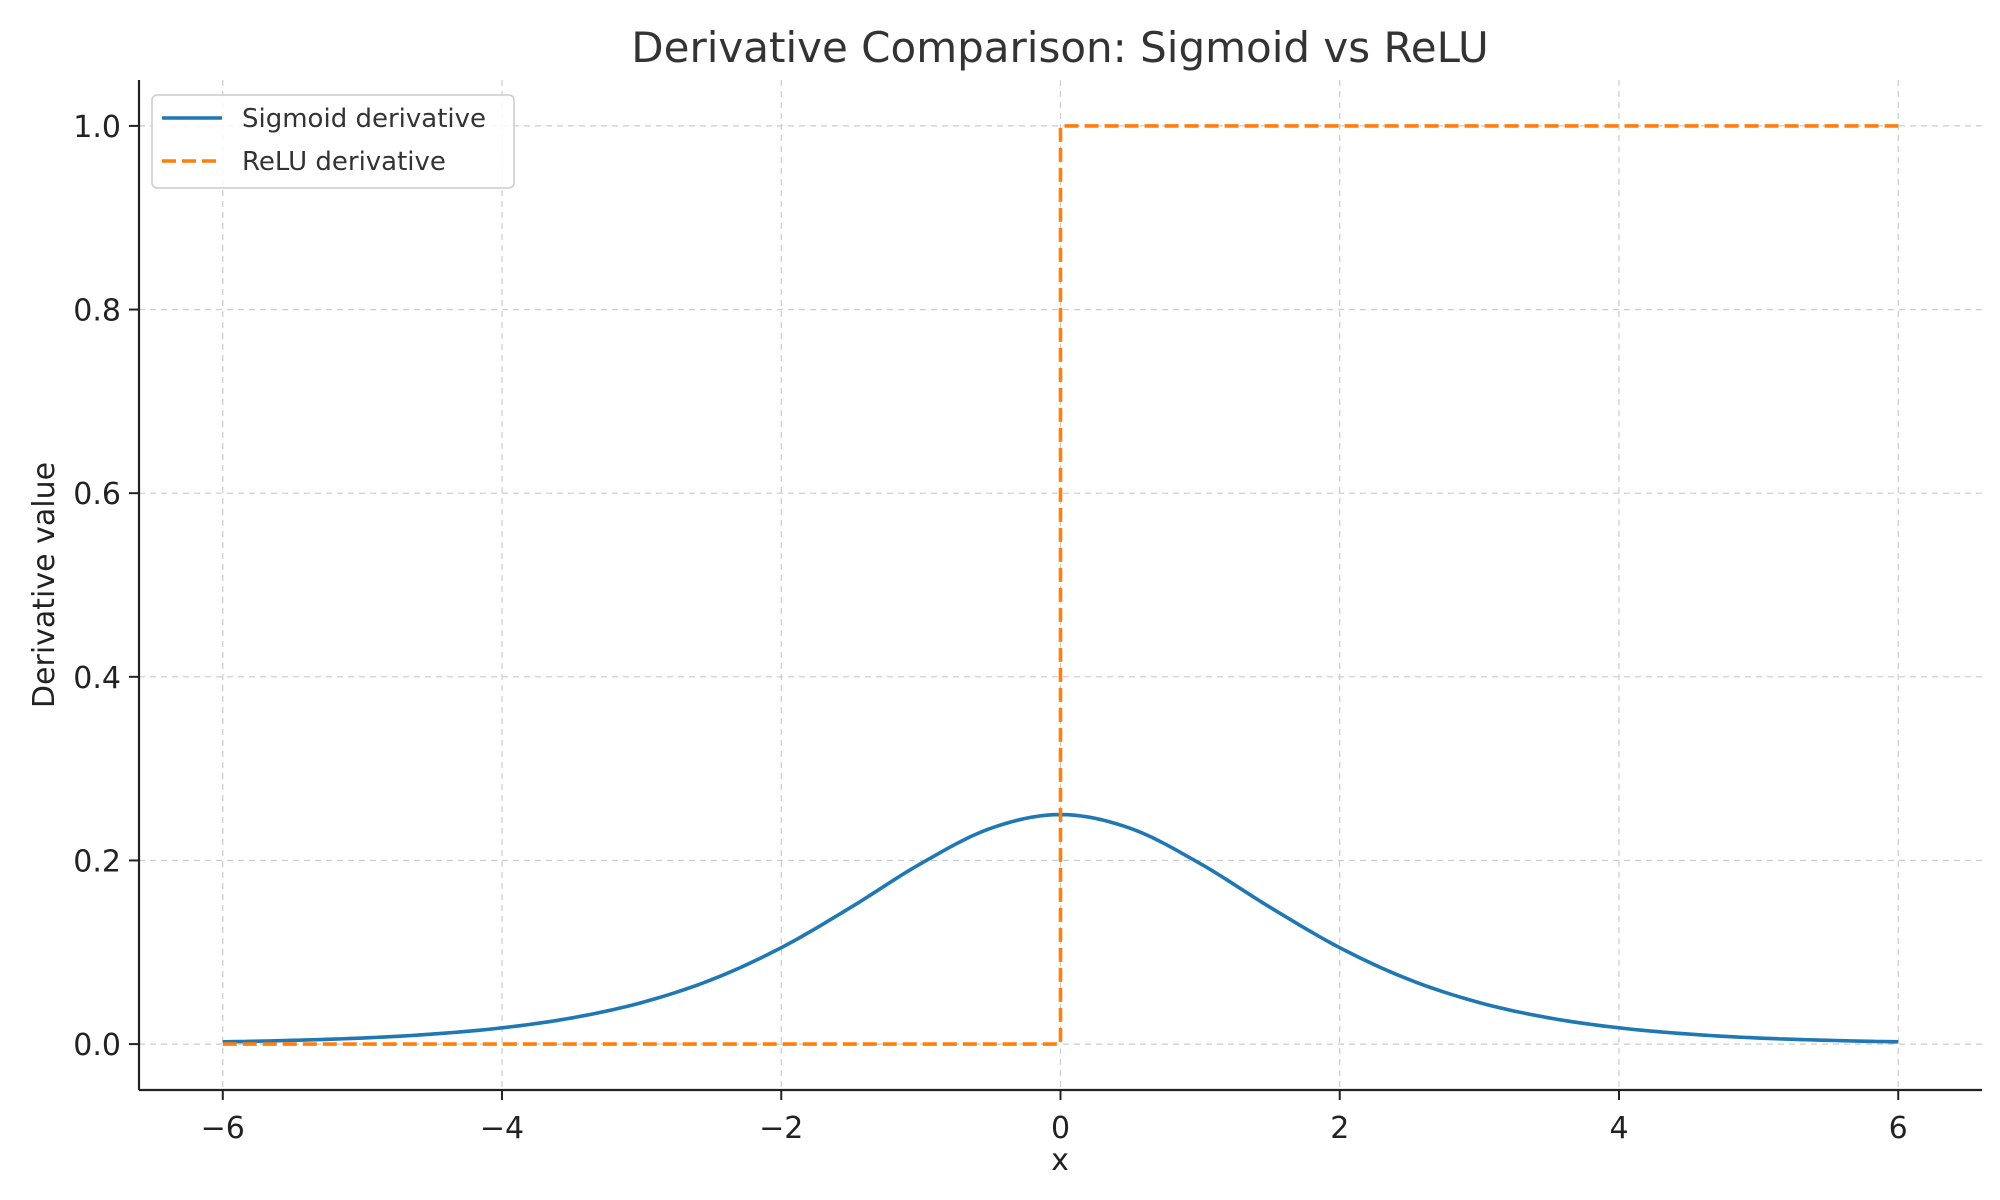 This screenshot has height=1200, width=2000. Describe the element at coordinates (364, 119) in the screenshot. I see `legend-label: Sigmoid derivative` at that location.